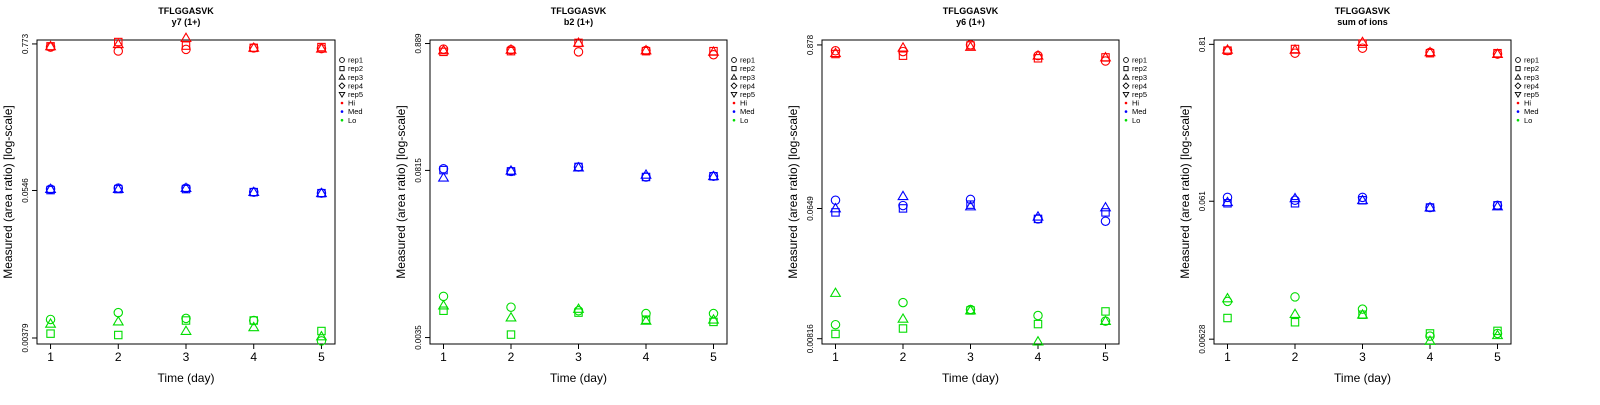  What do you see at coordinates (25, 43) in the screenshot?
I see `y-tick-label: 0.773` at bounding box center [25, 43].